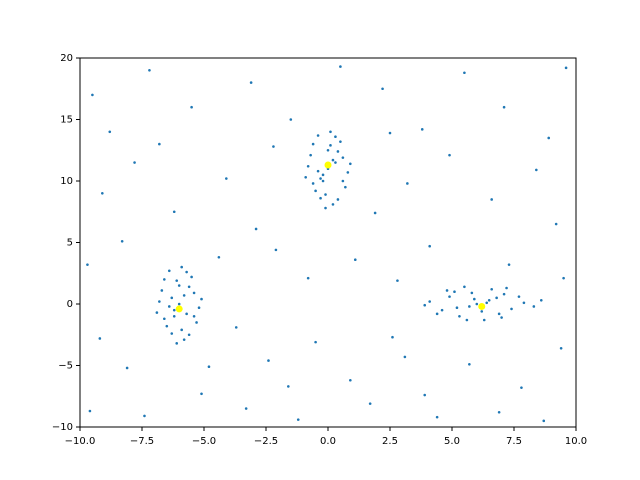 The width and height of the screenshot is (640, 480). I want to click on center-point, so click(482, 306).